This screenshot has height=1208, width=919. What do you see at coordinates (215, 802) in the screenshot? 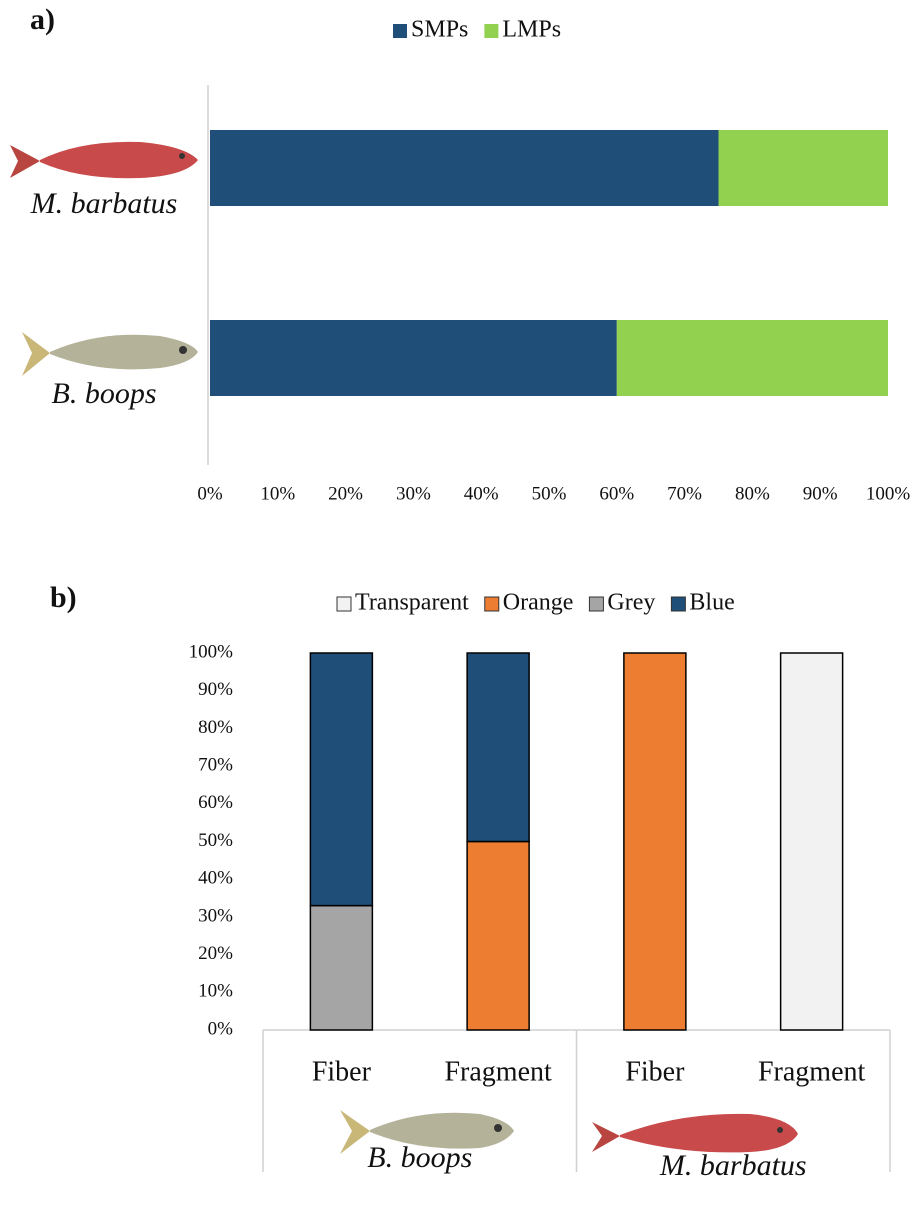
I see `y-tick-label: 60%` at bounding box center [215, 802].